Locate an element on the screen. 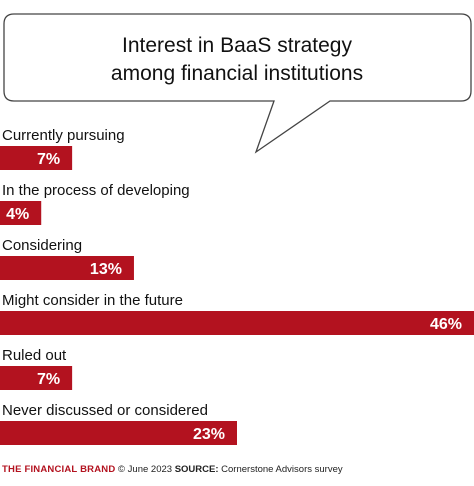 The height and width of the screenshot is (486, 474). category-label: Currently pursuing is located at coordinates (63, 135).